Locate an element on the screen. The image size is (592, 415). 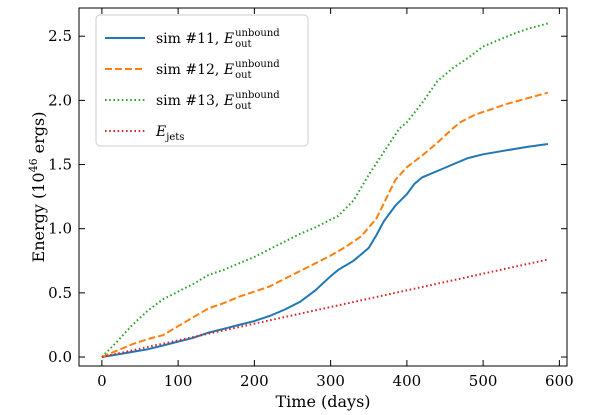
legend-super-sub-1: unbound out is located at coordinates (257, 39).